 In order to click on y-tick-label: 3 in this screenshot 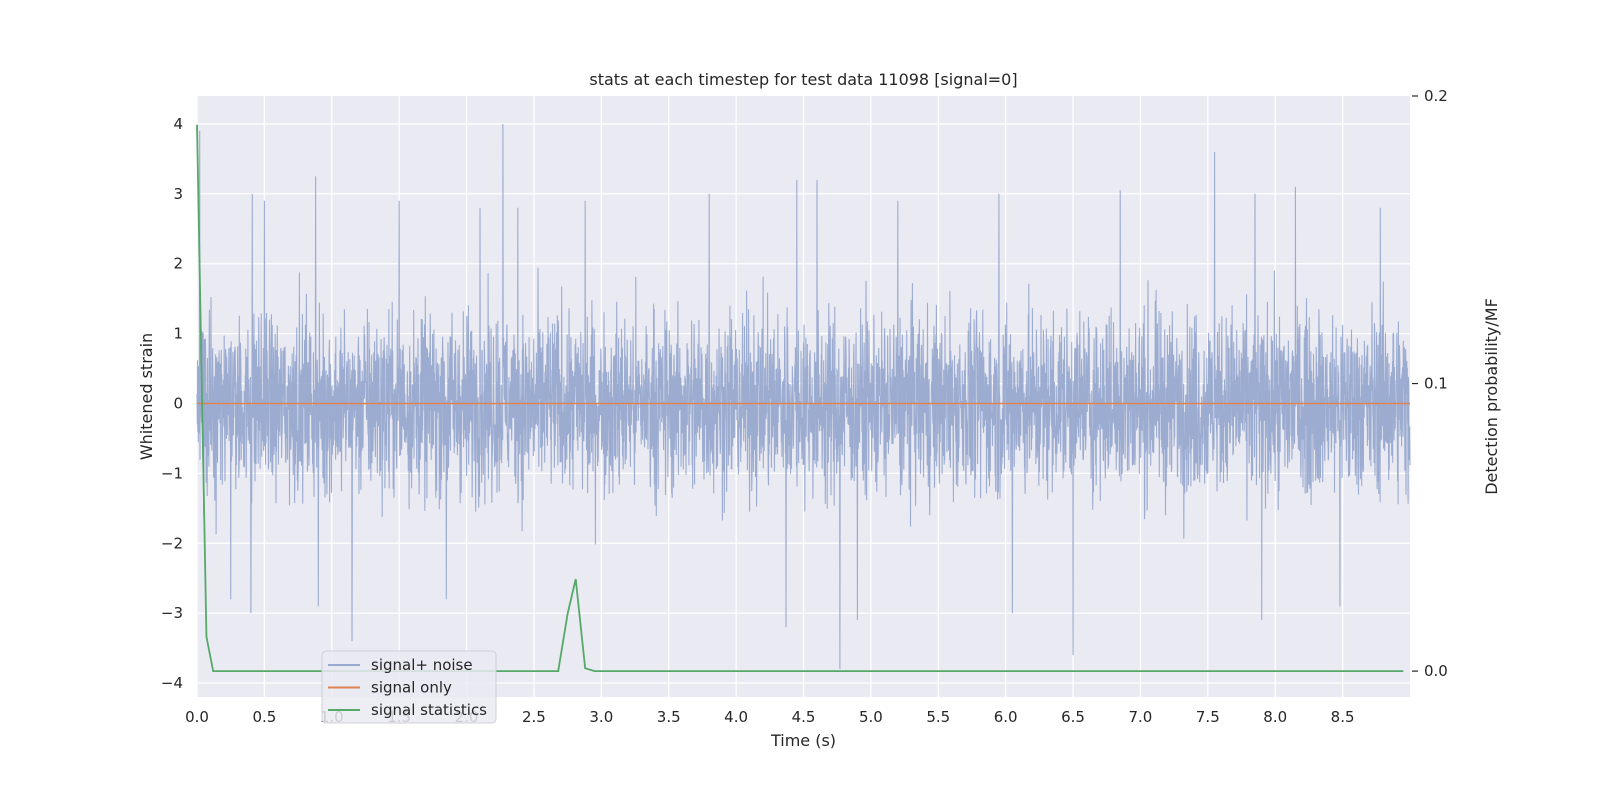, I will do `click(178, 194)`.